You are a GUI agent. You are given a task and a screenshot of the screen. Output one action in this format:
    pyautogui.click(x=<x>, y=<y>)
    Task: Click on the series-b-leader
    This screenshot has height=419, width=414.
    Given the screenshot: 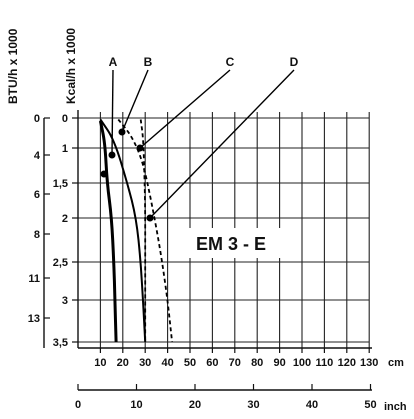 What is the action you would take?
    pyautogui.click(x=135, y=101)
    